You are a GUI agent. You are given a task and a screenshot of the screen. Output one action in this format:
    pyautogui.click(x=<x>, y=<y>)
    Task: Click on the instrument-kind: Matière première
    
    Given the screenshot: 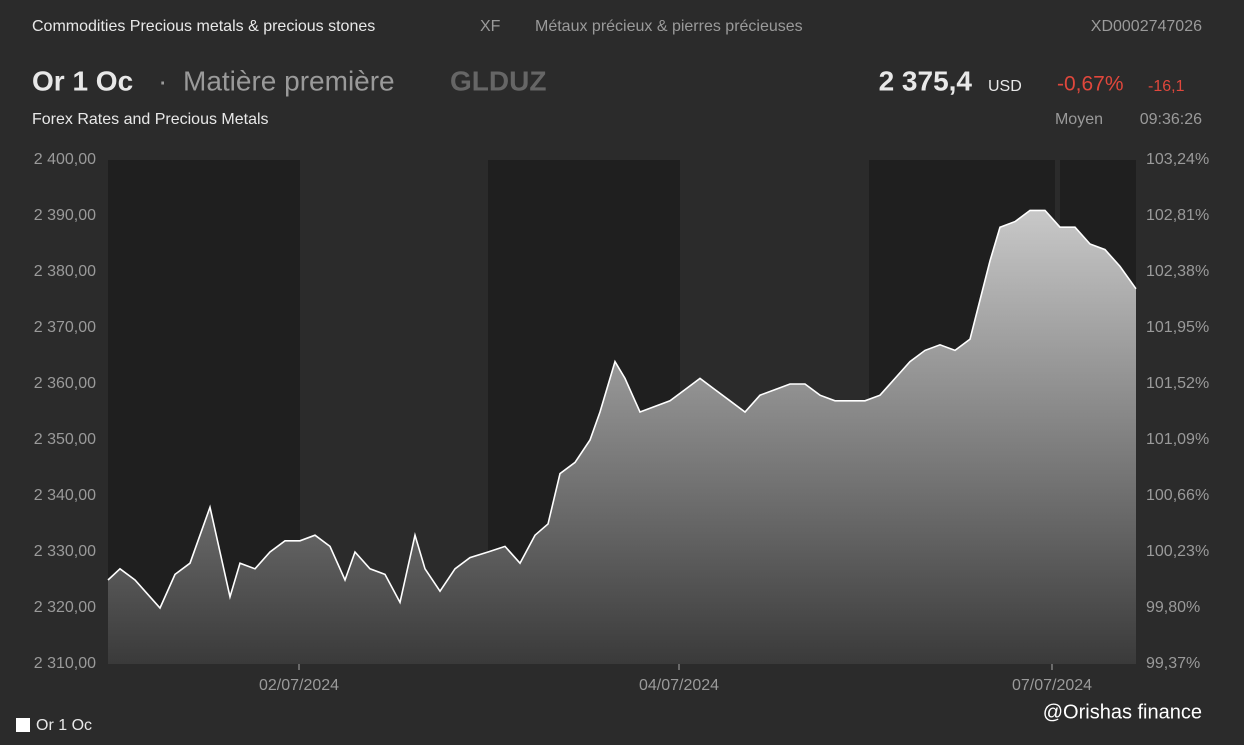 What is the action you would take?
    pyautogui.click(x=289, y=80)
    